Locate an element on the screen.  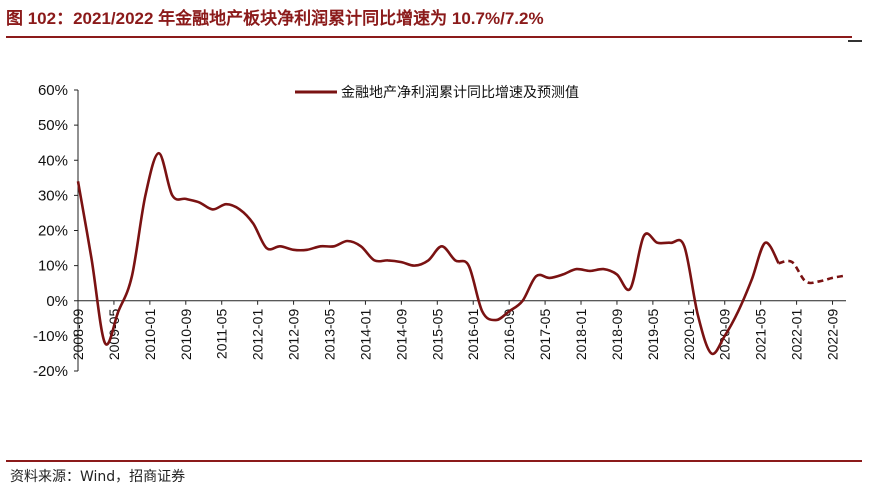
x-tick-label: 2008-09 is located at coordinates (78, 335).